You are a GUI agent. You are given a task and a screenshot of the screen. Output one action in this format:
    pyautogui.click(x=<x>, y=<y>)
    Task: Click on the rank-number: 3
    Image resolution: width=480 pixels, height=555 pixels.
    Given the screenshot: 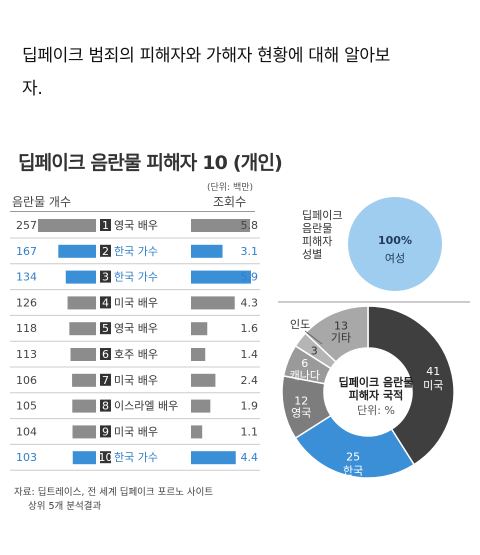 What is the action you would take?
    pyautogui.click(x=105, y=277)
    